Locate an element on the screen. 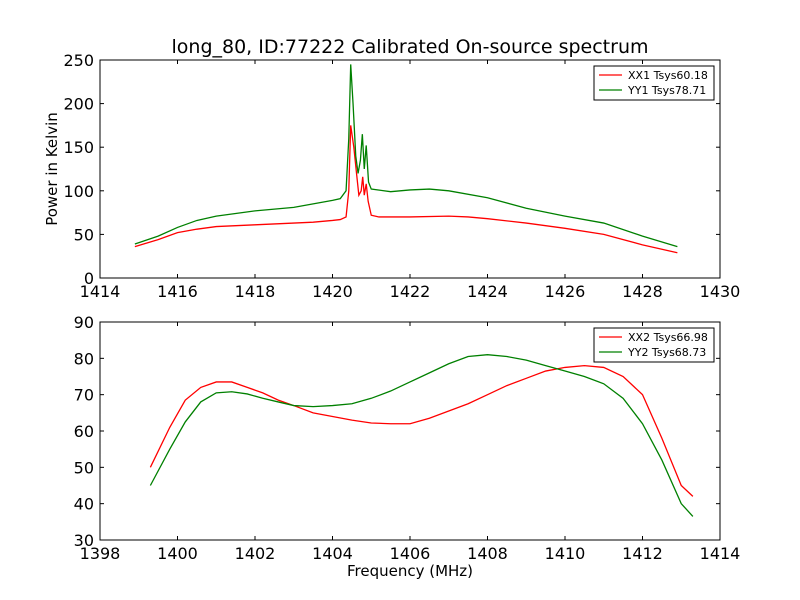 The height and width of the screenshot is (600, 800). x-tick-label: 1400 is located at coordinates (177, 553).